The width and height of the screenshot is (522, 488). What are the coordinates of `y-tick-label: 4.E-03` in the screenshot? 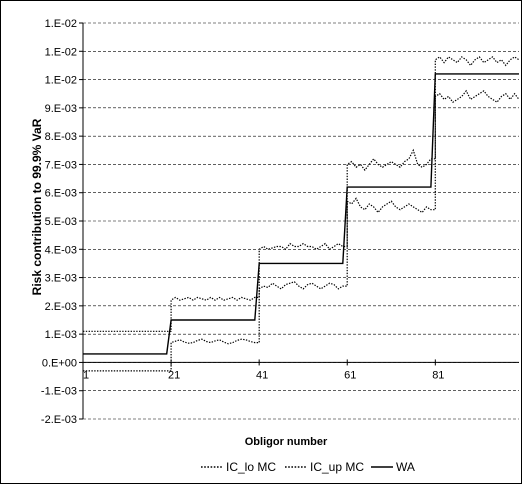 It's located at (61, 250).